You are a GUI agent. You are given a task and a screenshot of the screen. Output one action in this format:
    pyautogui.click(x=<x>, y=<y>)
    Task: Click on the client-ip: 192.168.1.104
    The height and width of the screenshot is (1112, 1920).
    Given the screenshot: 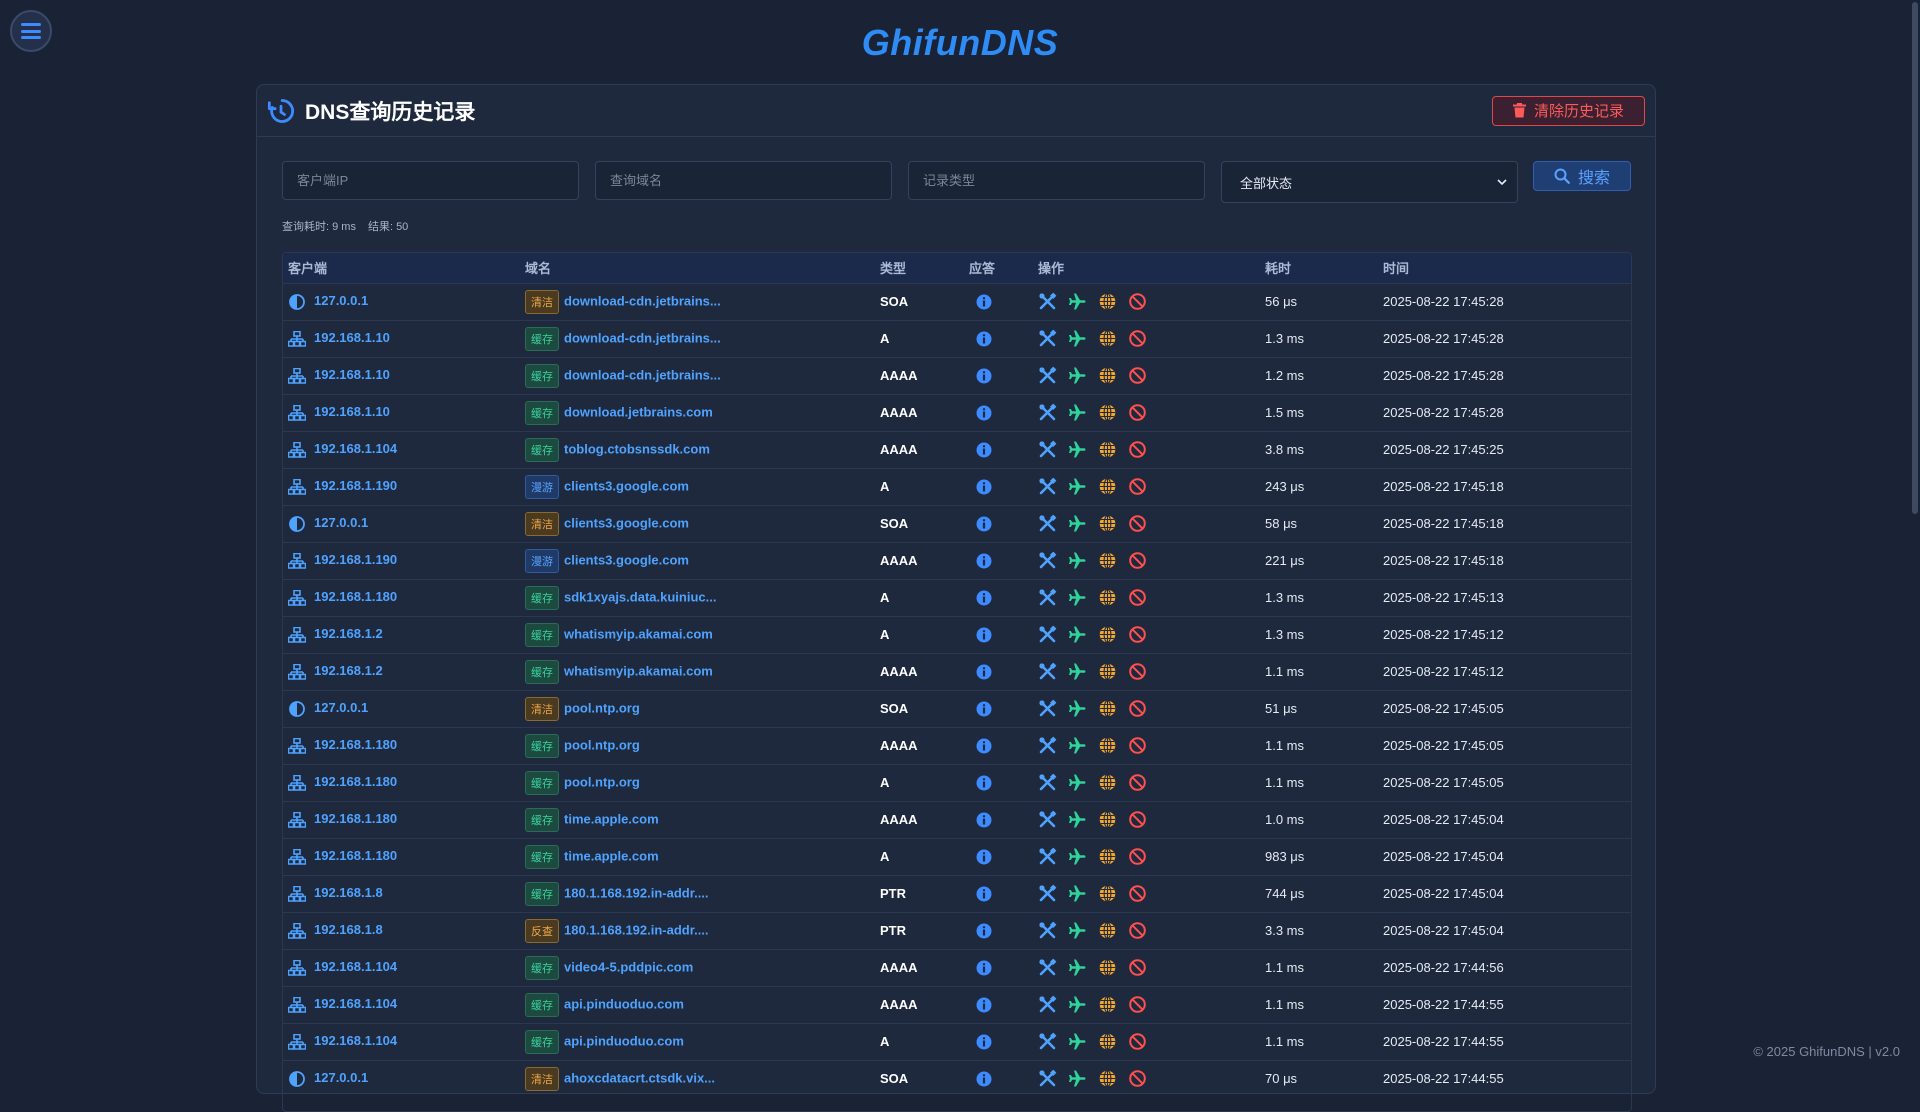 What is the action you would take?
    pyautogui.click(x=355, y=448)
    